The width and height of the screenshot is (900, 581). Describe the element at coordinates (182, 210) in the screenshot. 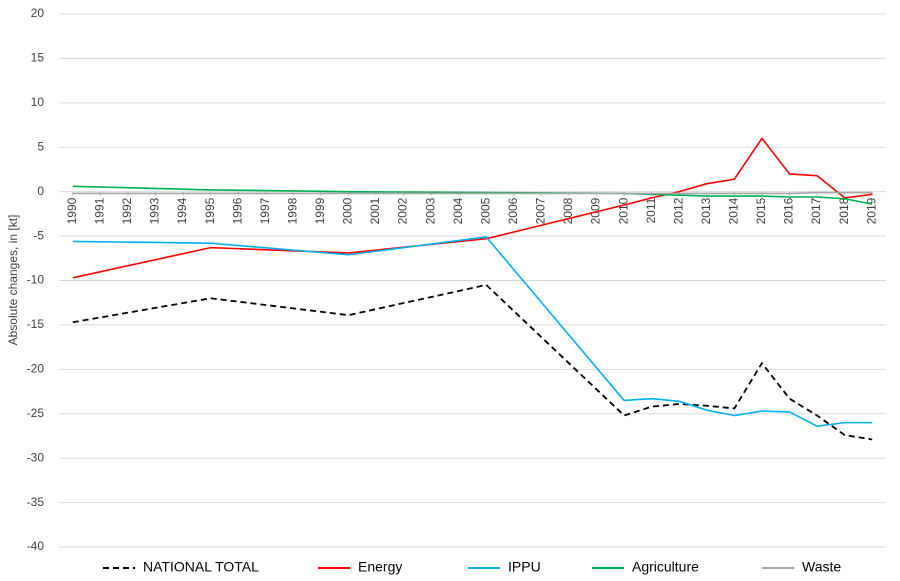

I see `x-tick-label: 1994` at that location.